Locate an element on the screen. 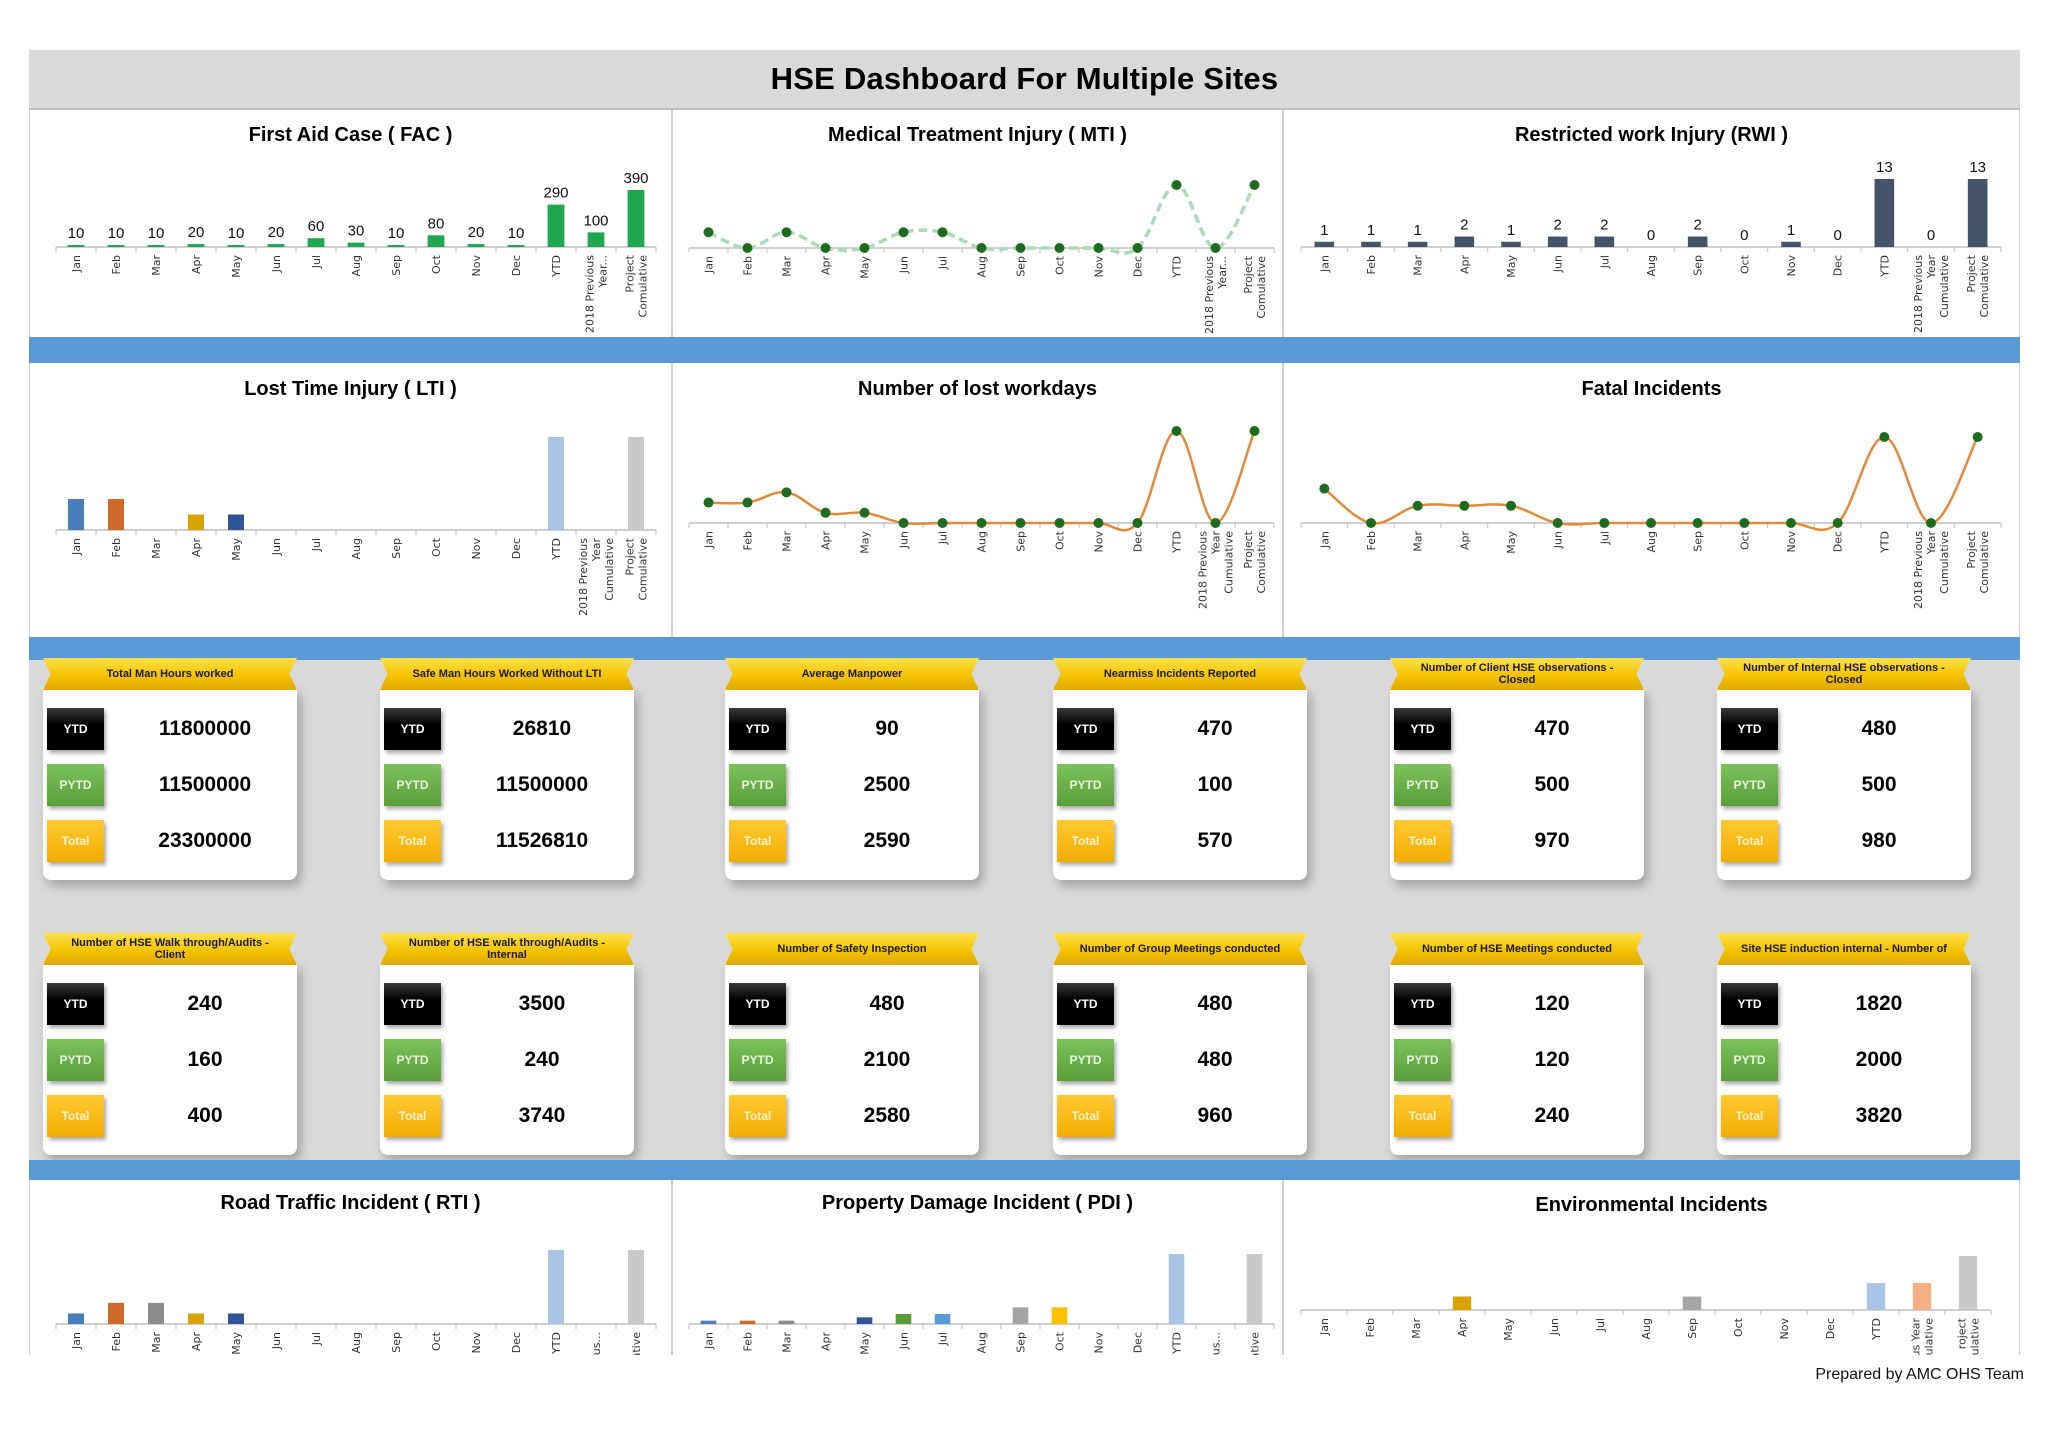  kpi-row-total: Total 240 is located at coordinates (1517, 1119).